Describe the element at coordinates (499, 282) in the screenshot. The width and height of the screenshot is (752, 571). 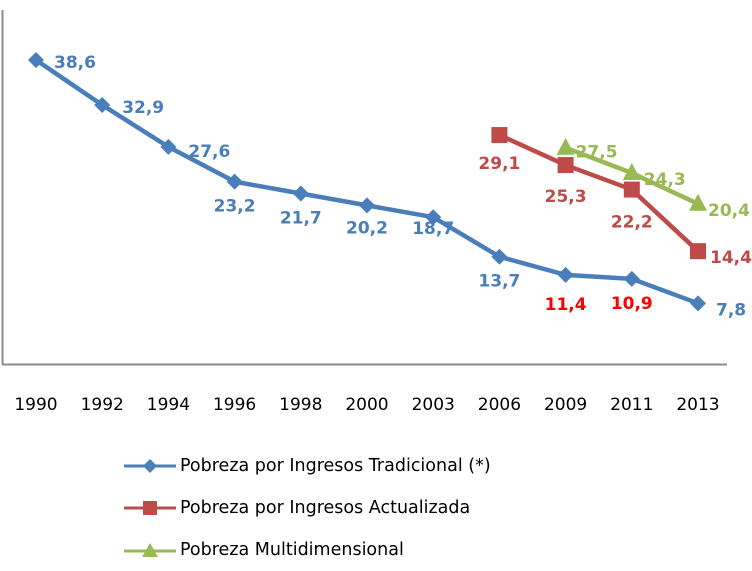
I see `data-label-tradicional-2006: 13,7` at that location.